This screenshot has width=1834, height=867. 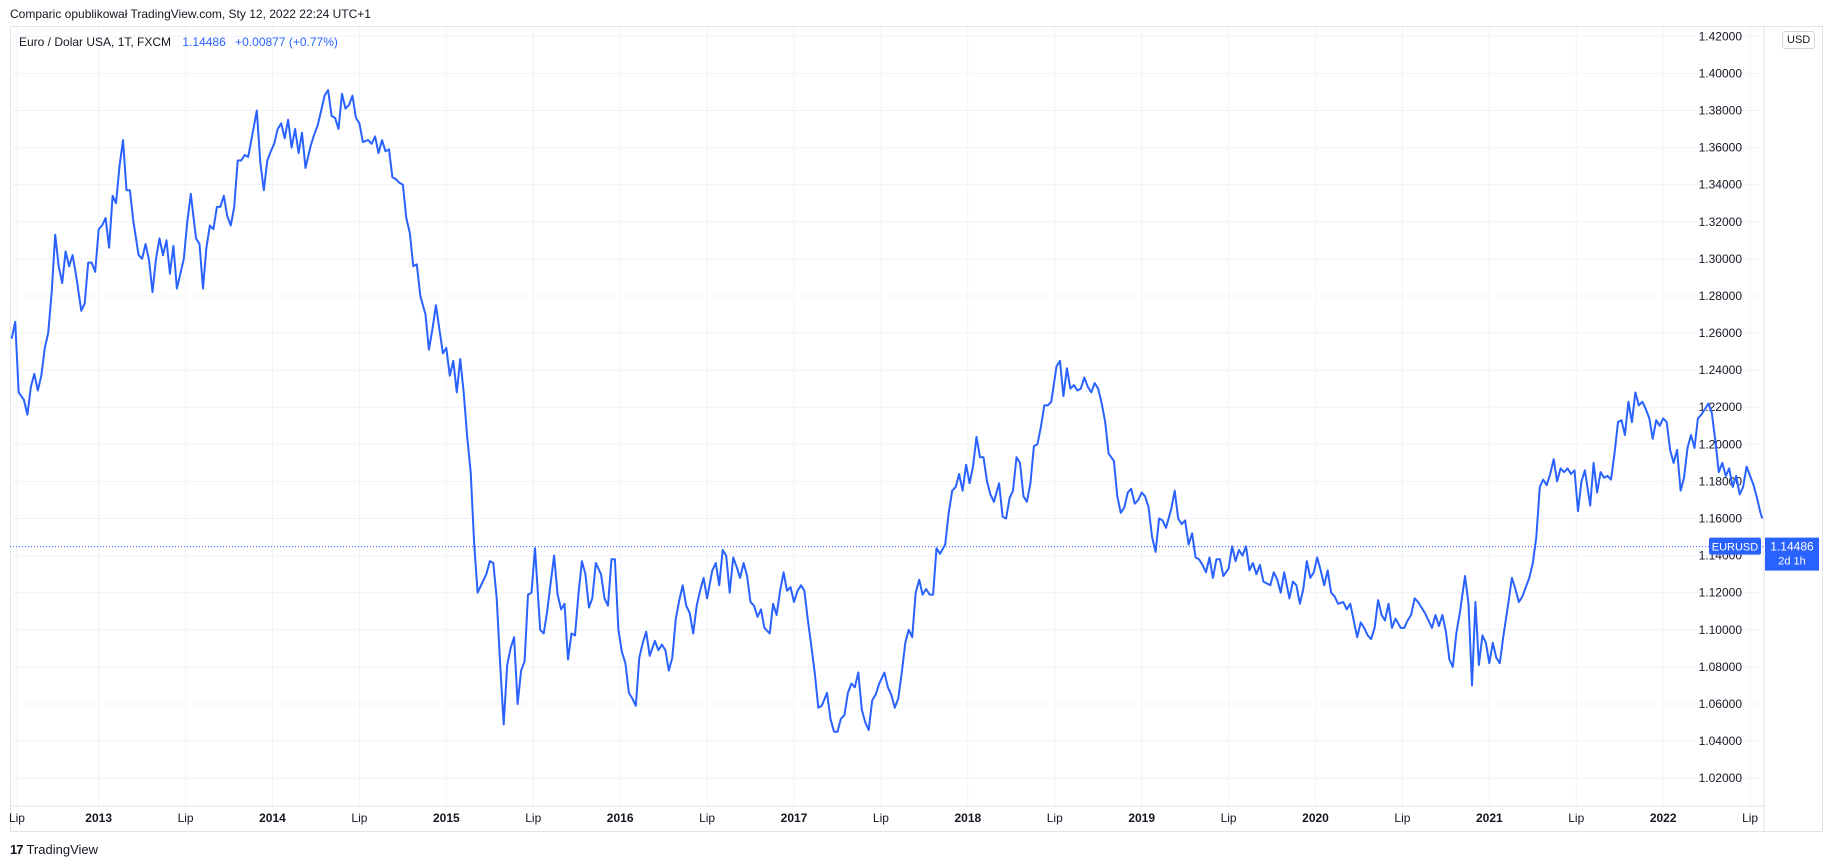 I want to click on y-tick-label: 1.34000, so click(x=1721, y=185).